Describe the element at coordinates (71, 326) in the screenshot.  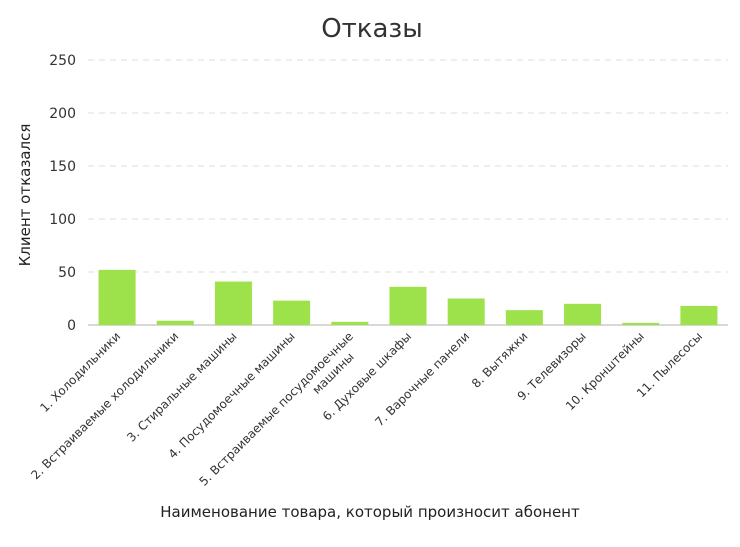
I see `y-tick-label: 0` at that location.